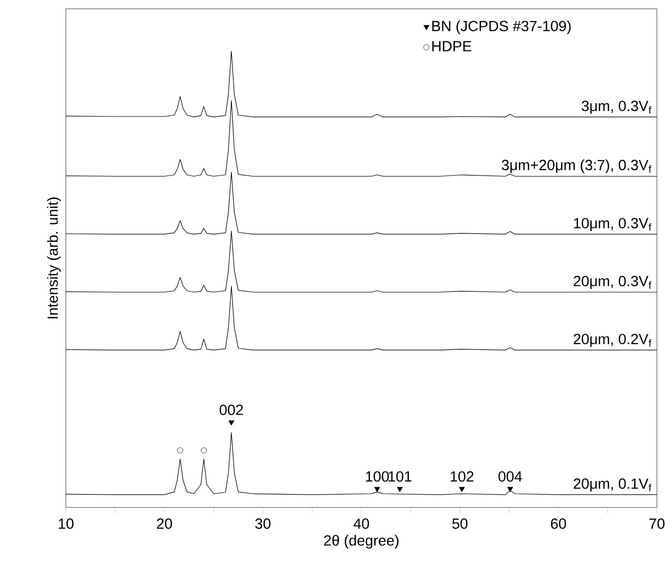 The width and height of the screenshot is (670, 571). What do you see at coordinates (262, 523) in the screenshot?
I see `x-tick-label: 30` at bounding box center [262, 523].